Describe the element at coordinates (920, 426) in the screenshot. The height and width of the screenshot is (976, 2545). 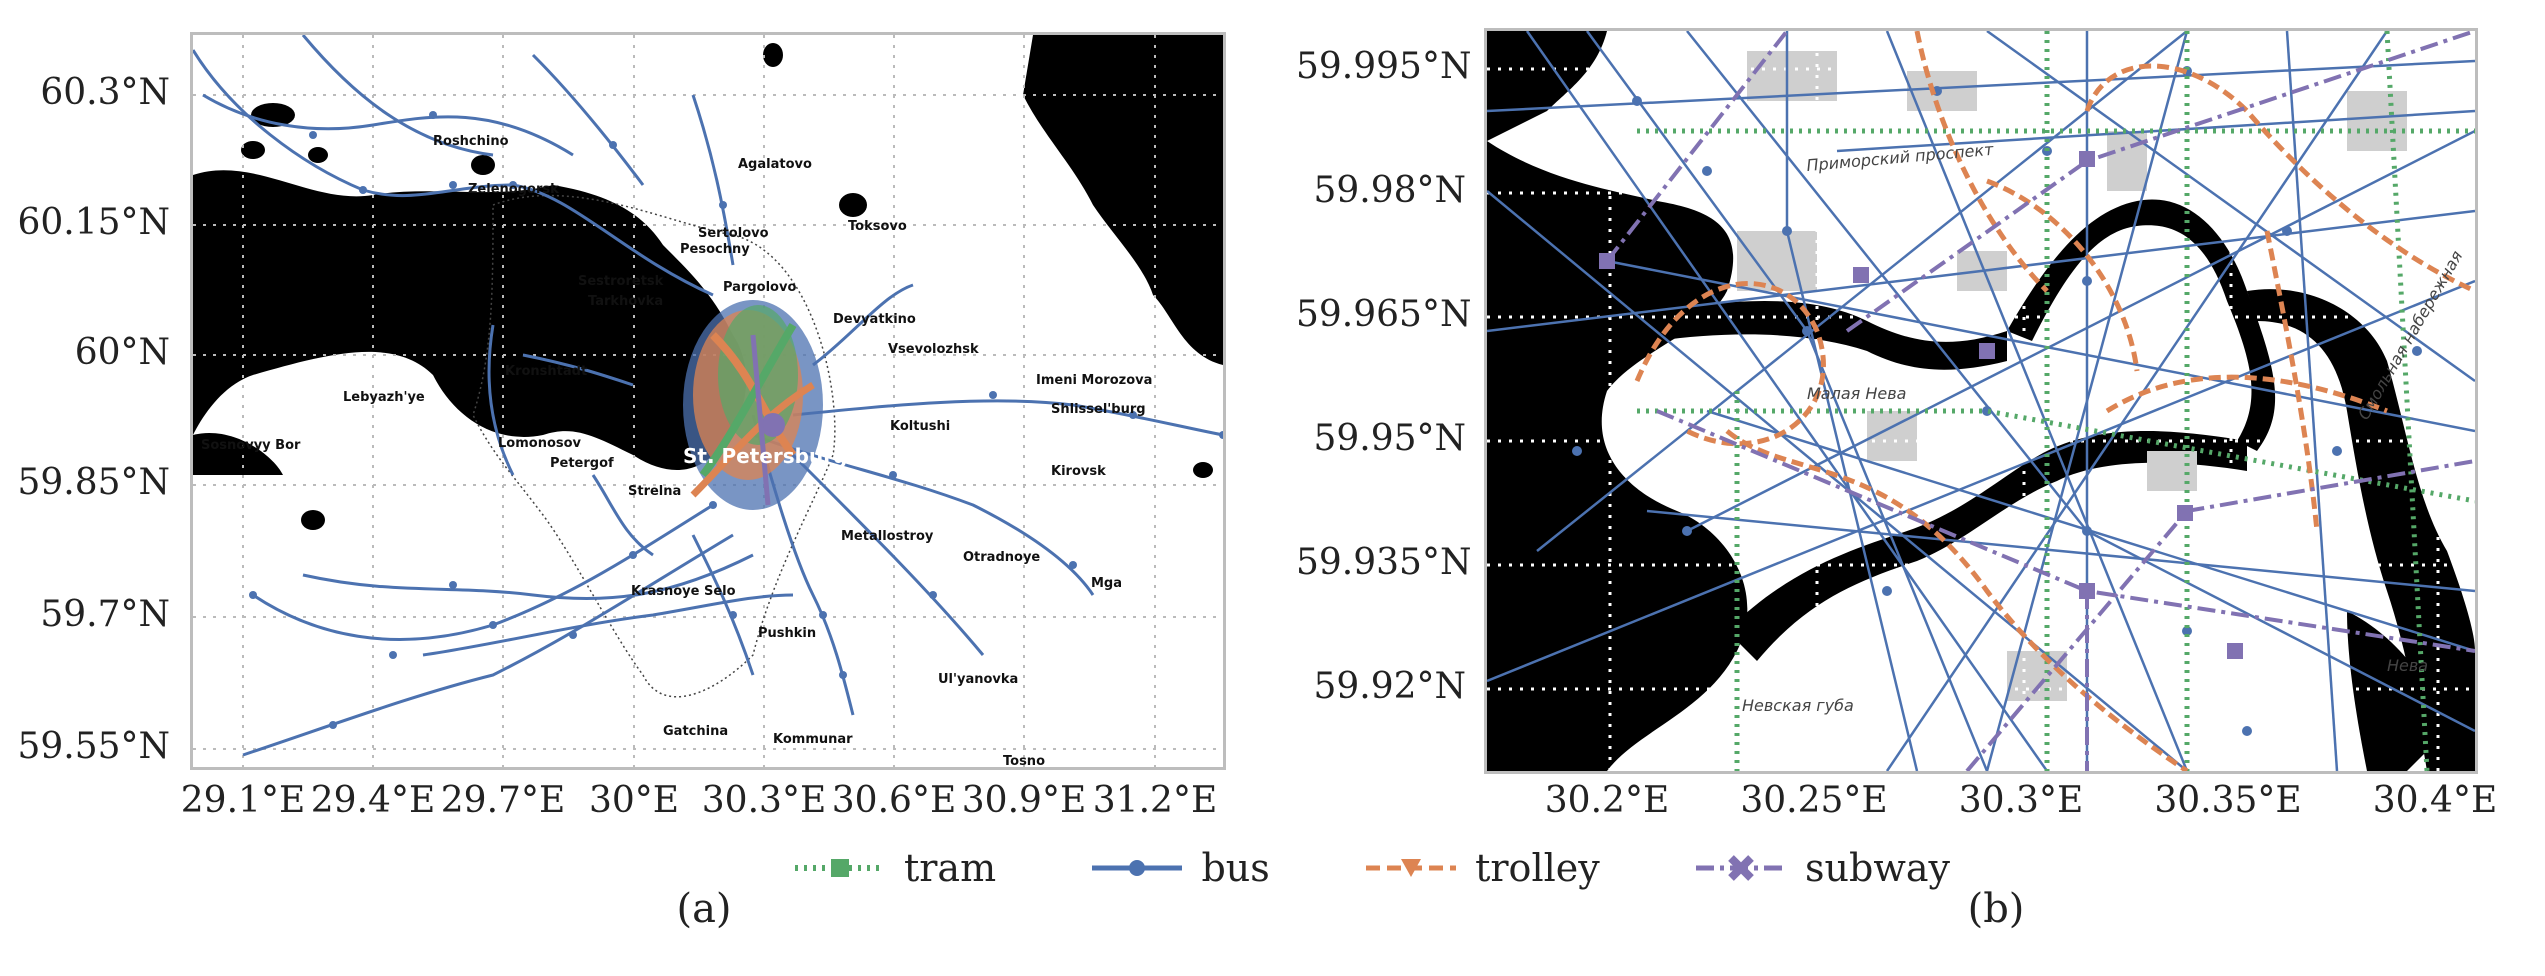
I see `place-label: Koltushi` at that location.